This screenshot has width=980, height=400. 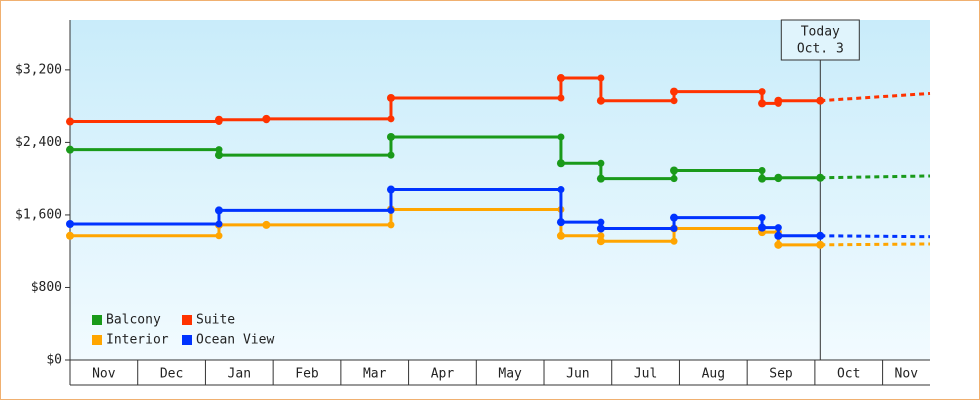 I want to click on x-tick-label: May, so click(x=510, y=374).